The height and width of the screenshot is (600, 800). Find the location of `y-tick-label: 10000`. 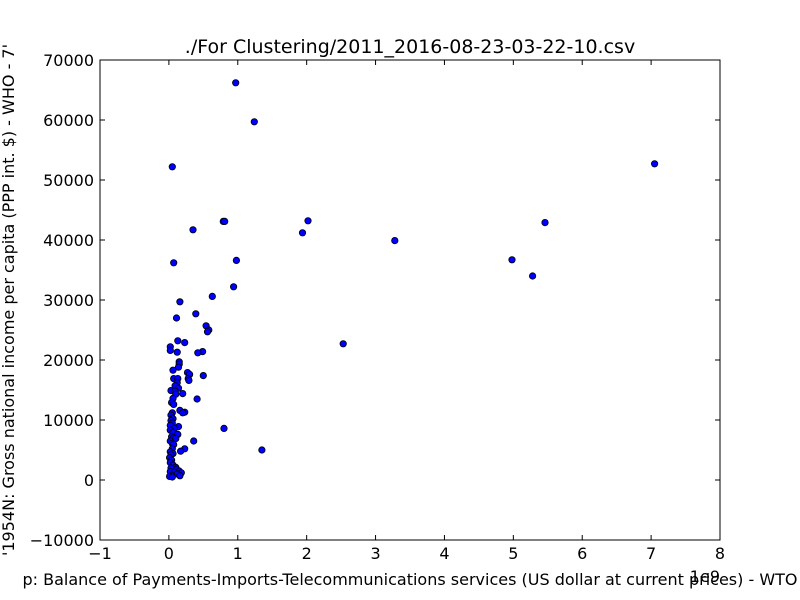

y-tick-label: 10000 is located at coordinates (68, 420).